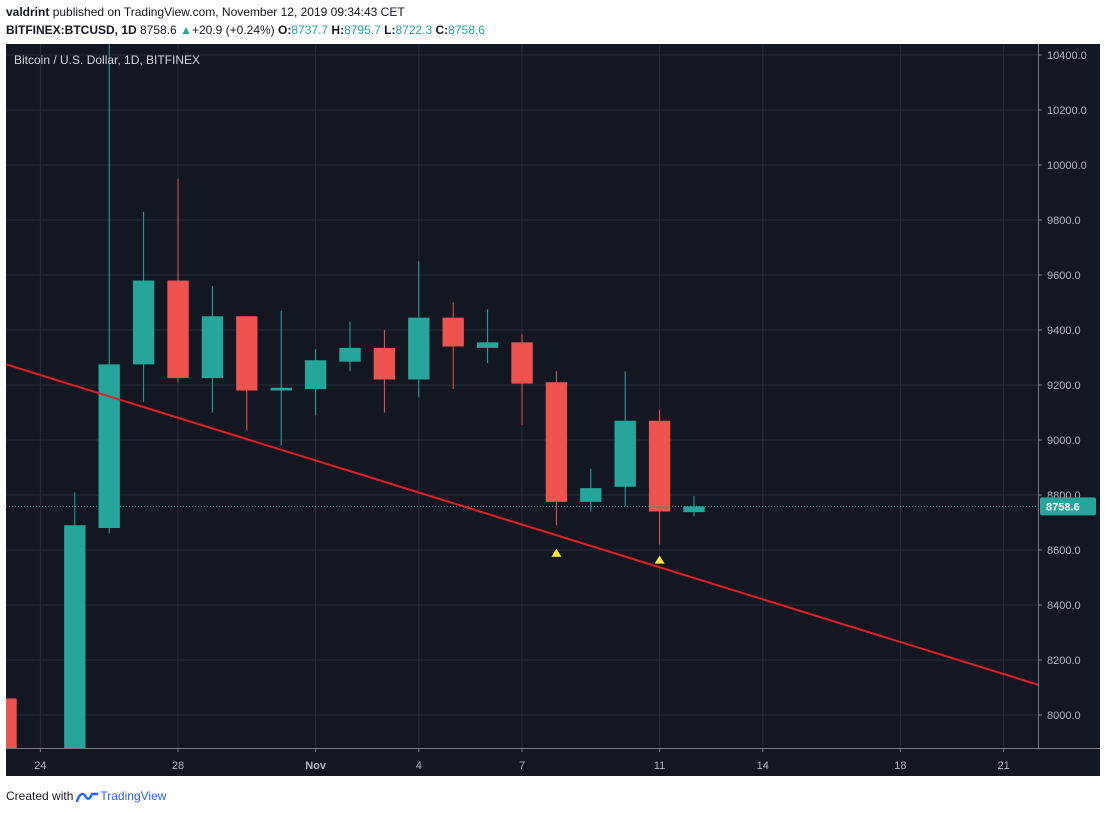  I want to click on time-tick-label: 14, so click(763, 766).